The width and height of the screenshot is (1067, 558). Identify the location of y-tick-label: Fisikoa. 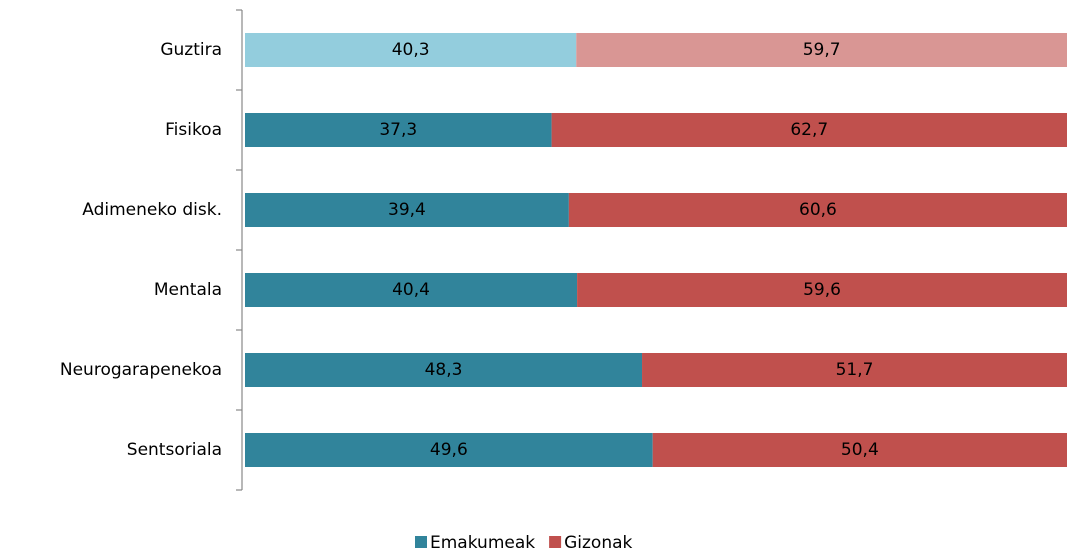
(193, 130).